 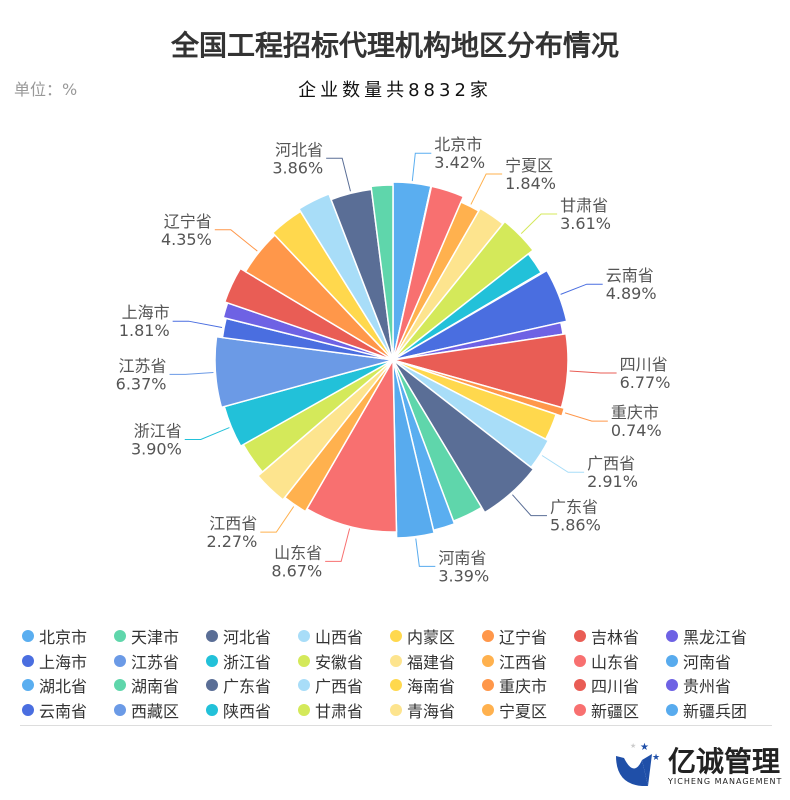 What do you see at coordinates (144, 330) in the screenshot?
I see `slice-label-value: 1.81%` at bounding box center [144, 330].